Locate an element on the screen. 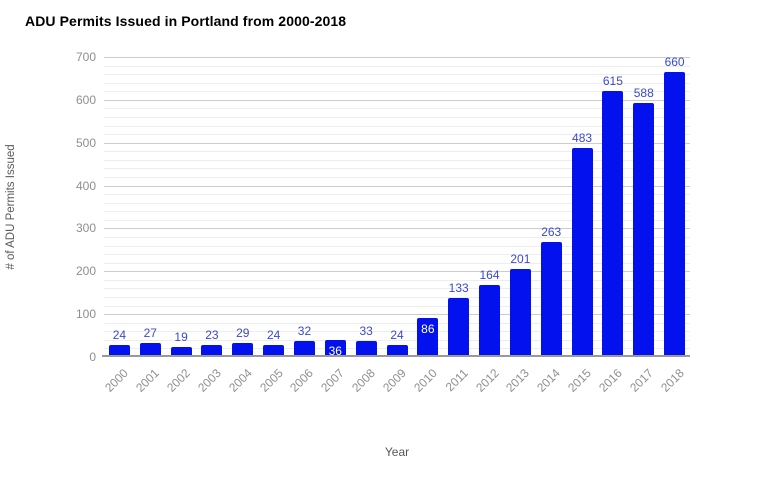 Image resolution: width=768 pixels, height=494 pixels. bar-2003 is located at coordinates (212, 350).